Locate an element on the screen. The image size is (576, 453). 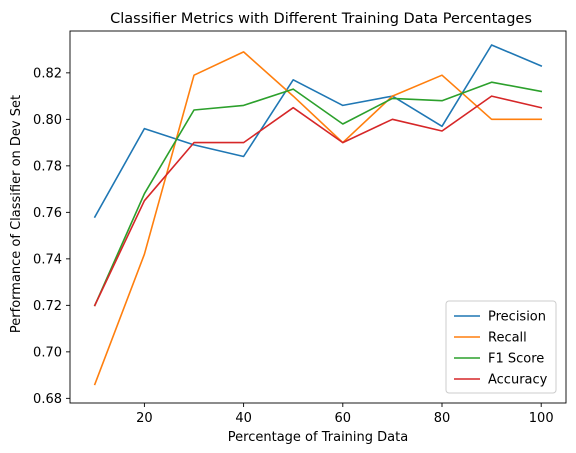
legend-label: F1 Score is located at coordinates (516, 359).